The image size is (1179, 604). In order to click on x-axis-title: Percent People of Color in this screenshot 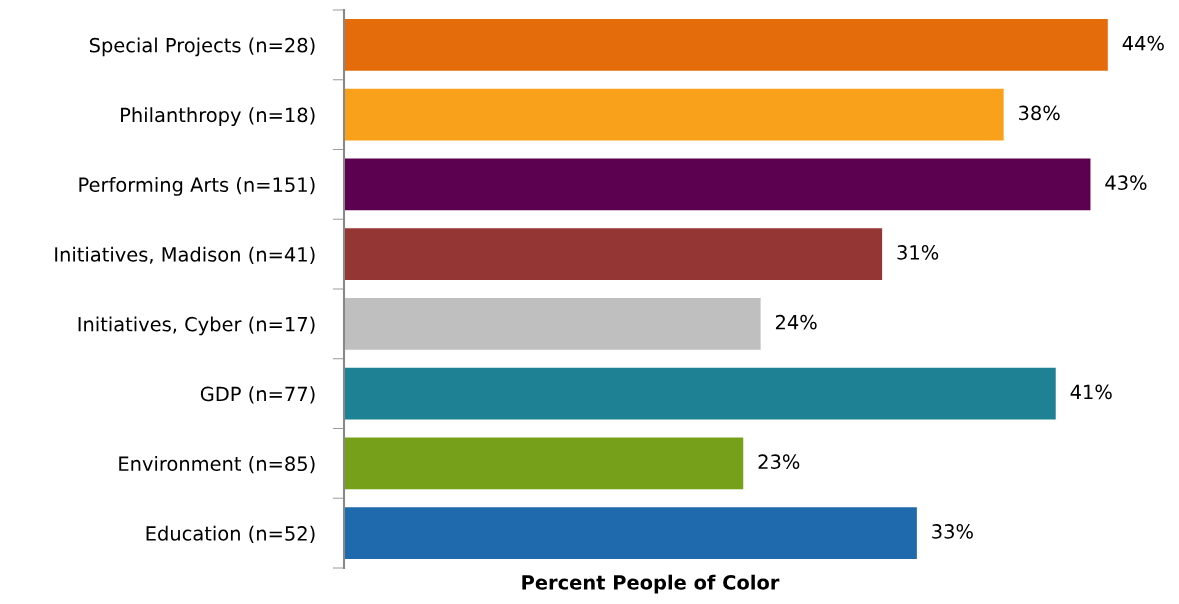, I will do `click(651, 584)`.